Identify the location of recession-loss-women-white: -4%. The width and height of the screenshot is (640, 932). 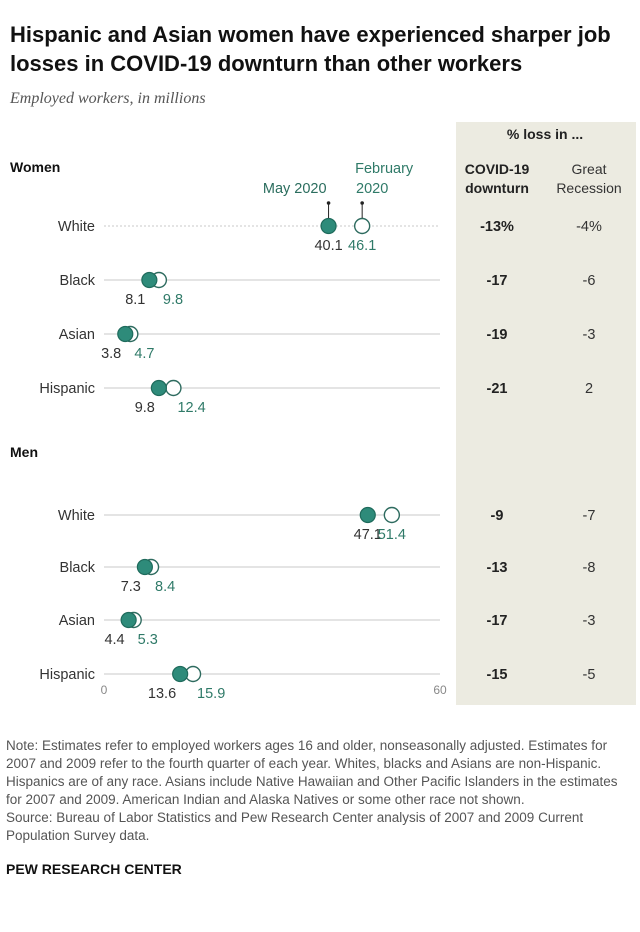
(589, 227).